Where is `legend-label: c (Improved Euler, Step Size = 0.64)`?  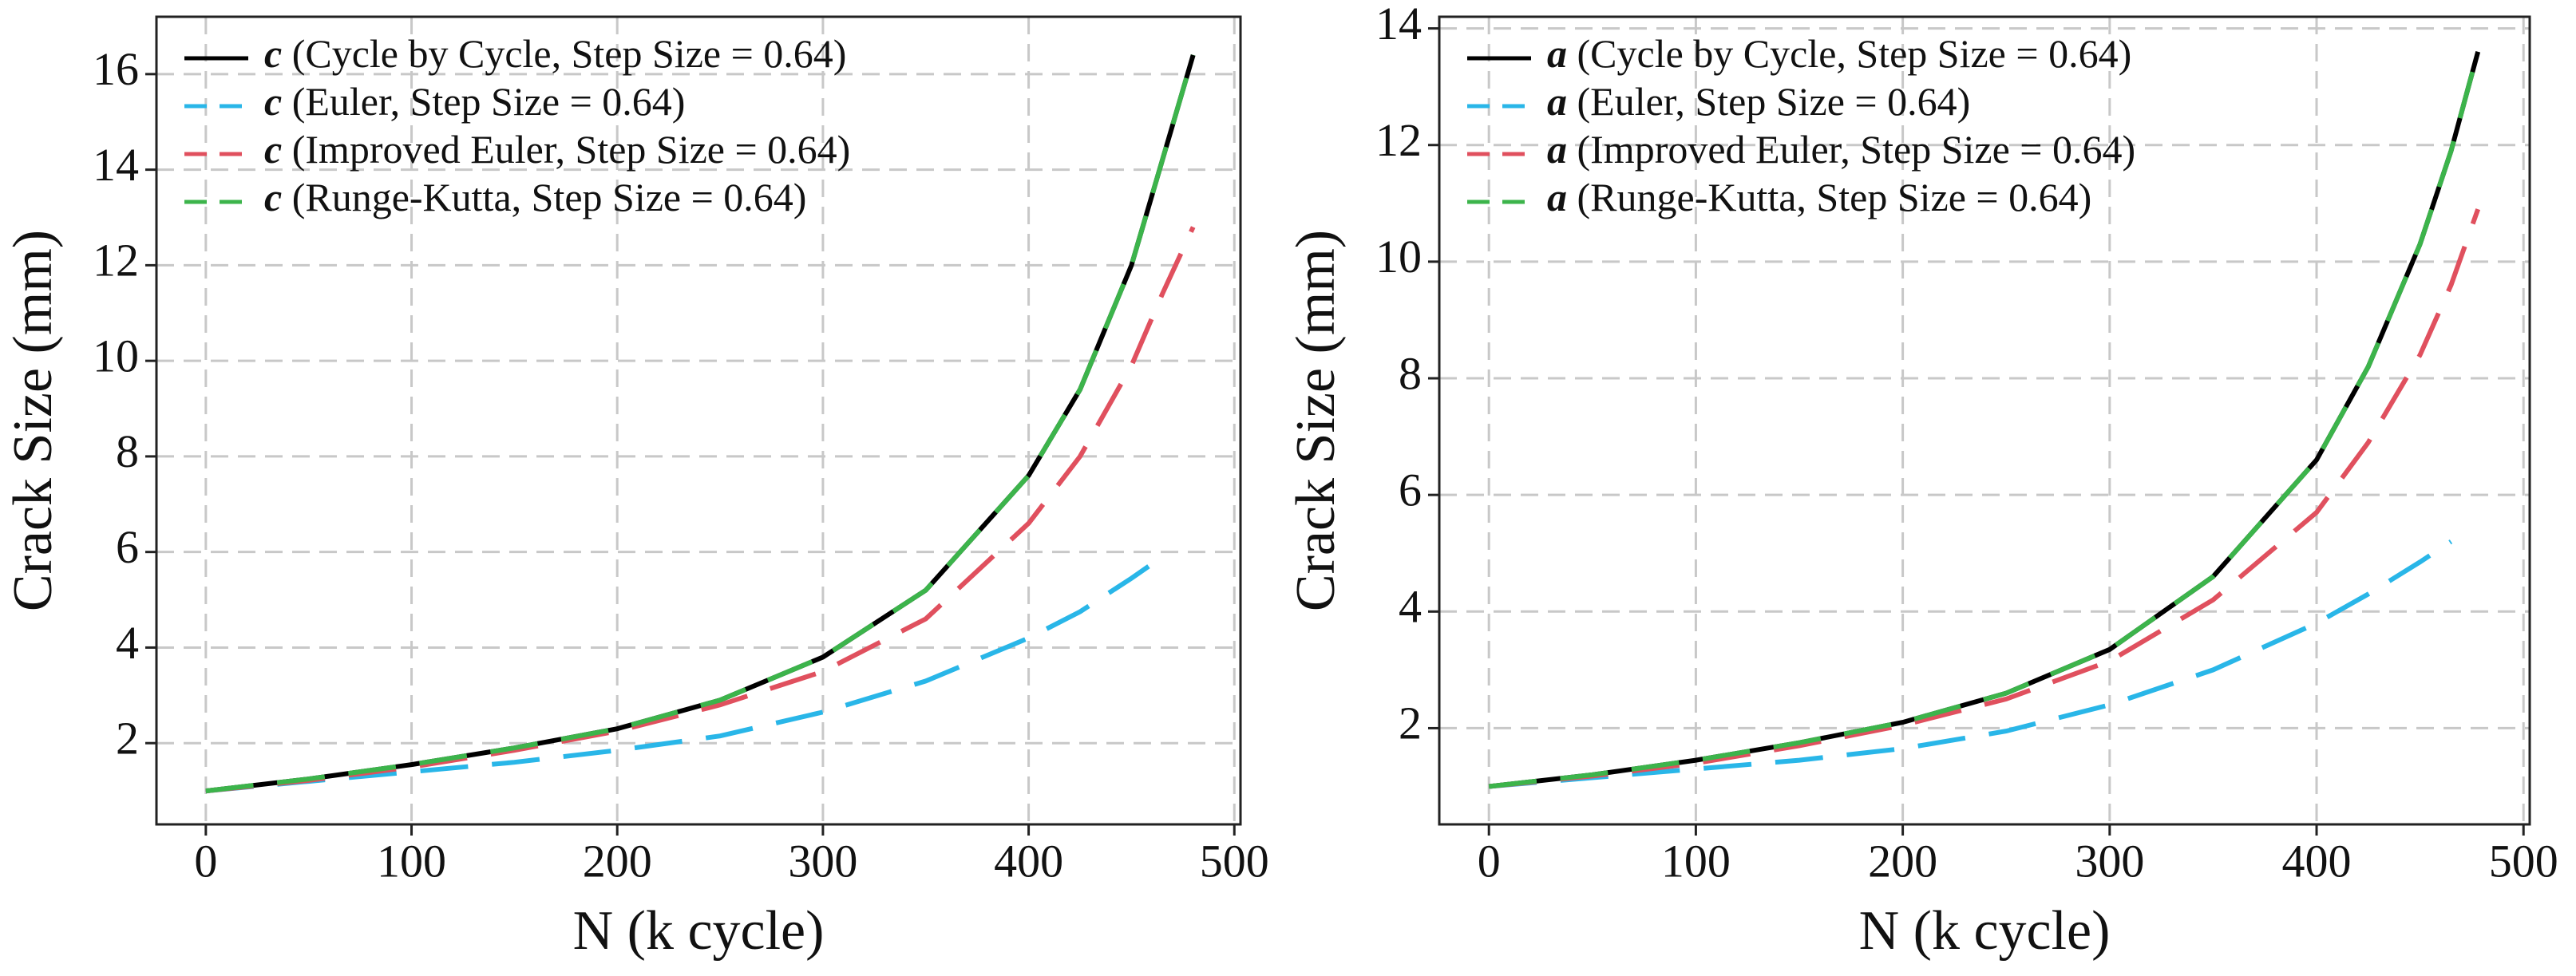
legend-label: c (Improved Euler, Step Size = 0.64) is located at coordinates (557, 150).